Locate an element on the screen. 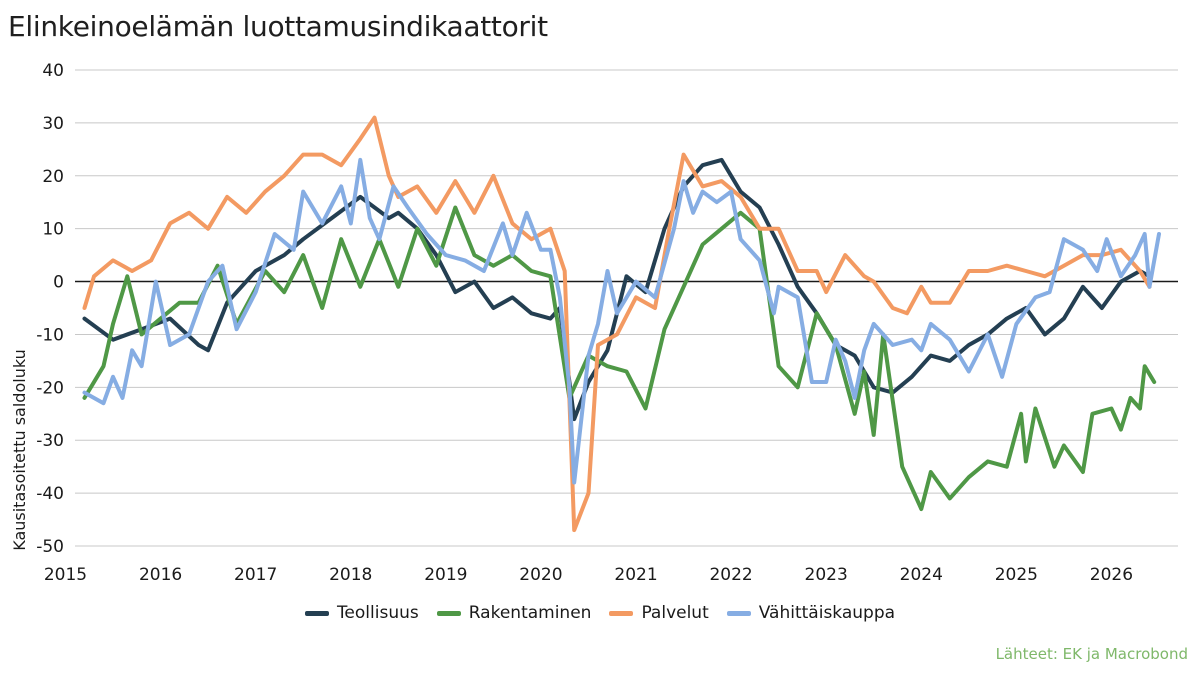 Image resolution: width=1200 pixels, height=675 pixels. legend-item: Vähittäiskauppa is located at coordinates (811, 613).